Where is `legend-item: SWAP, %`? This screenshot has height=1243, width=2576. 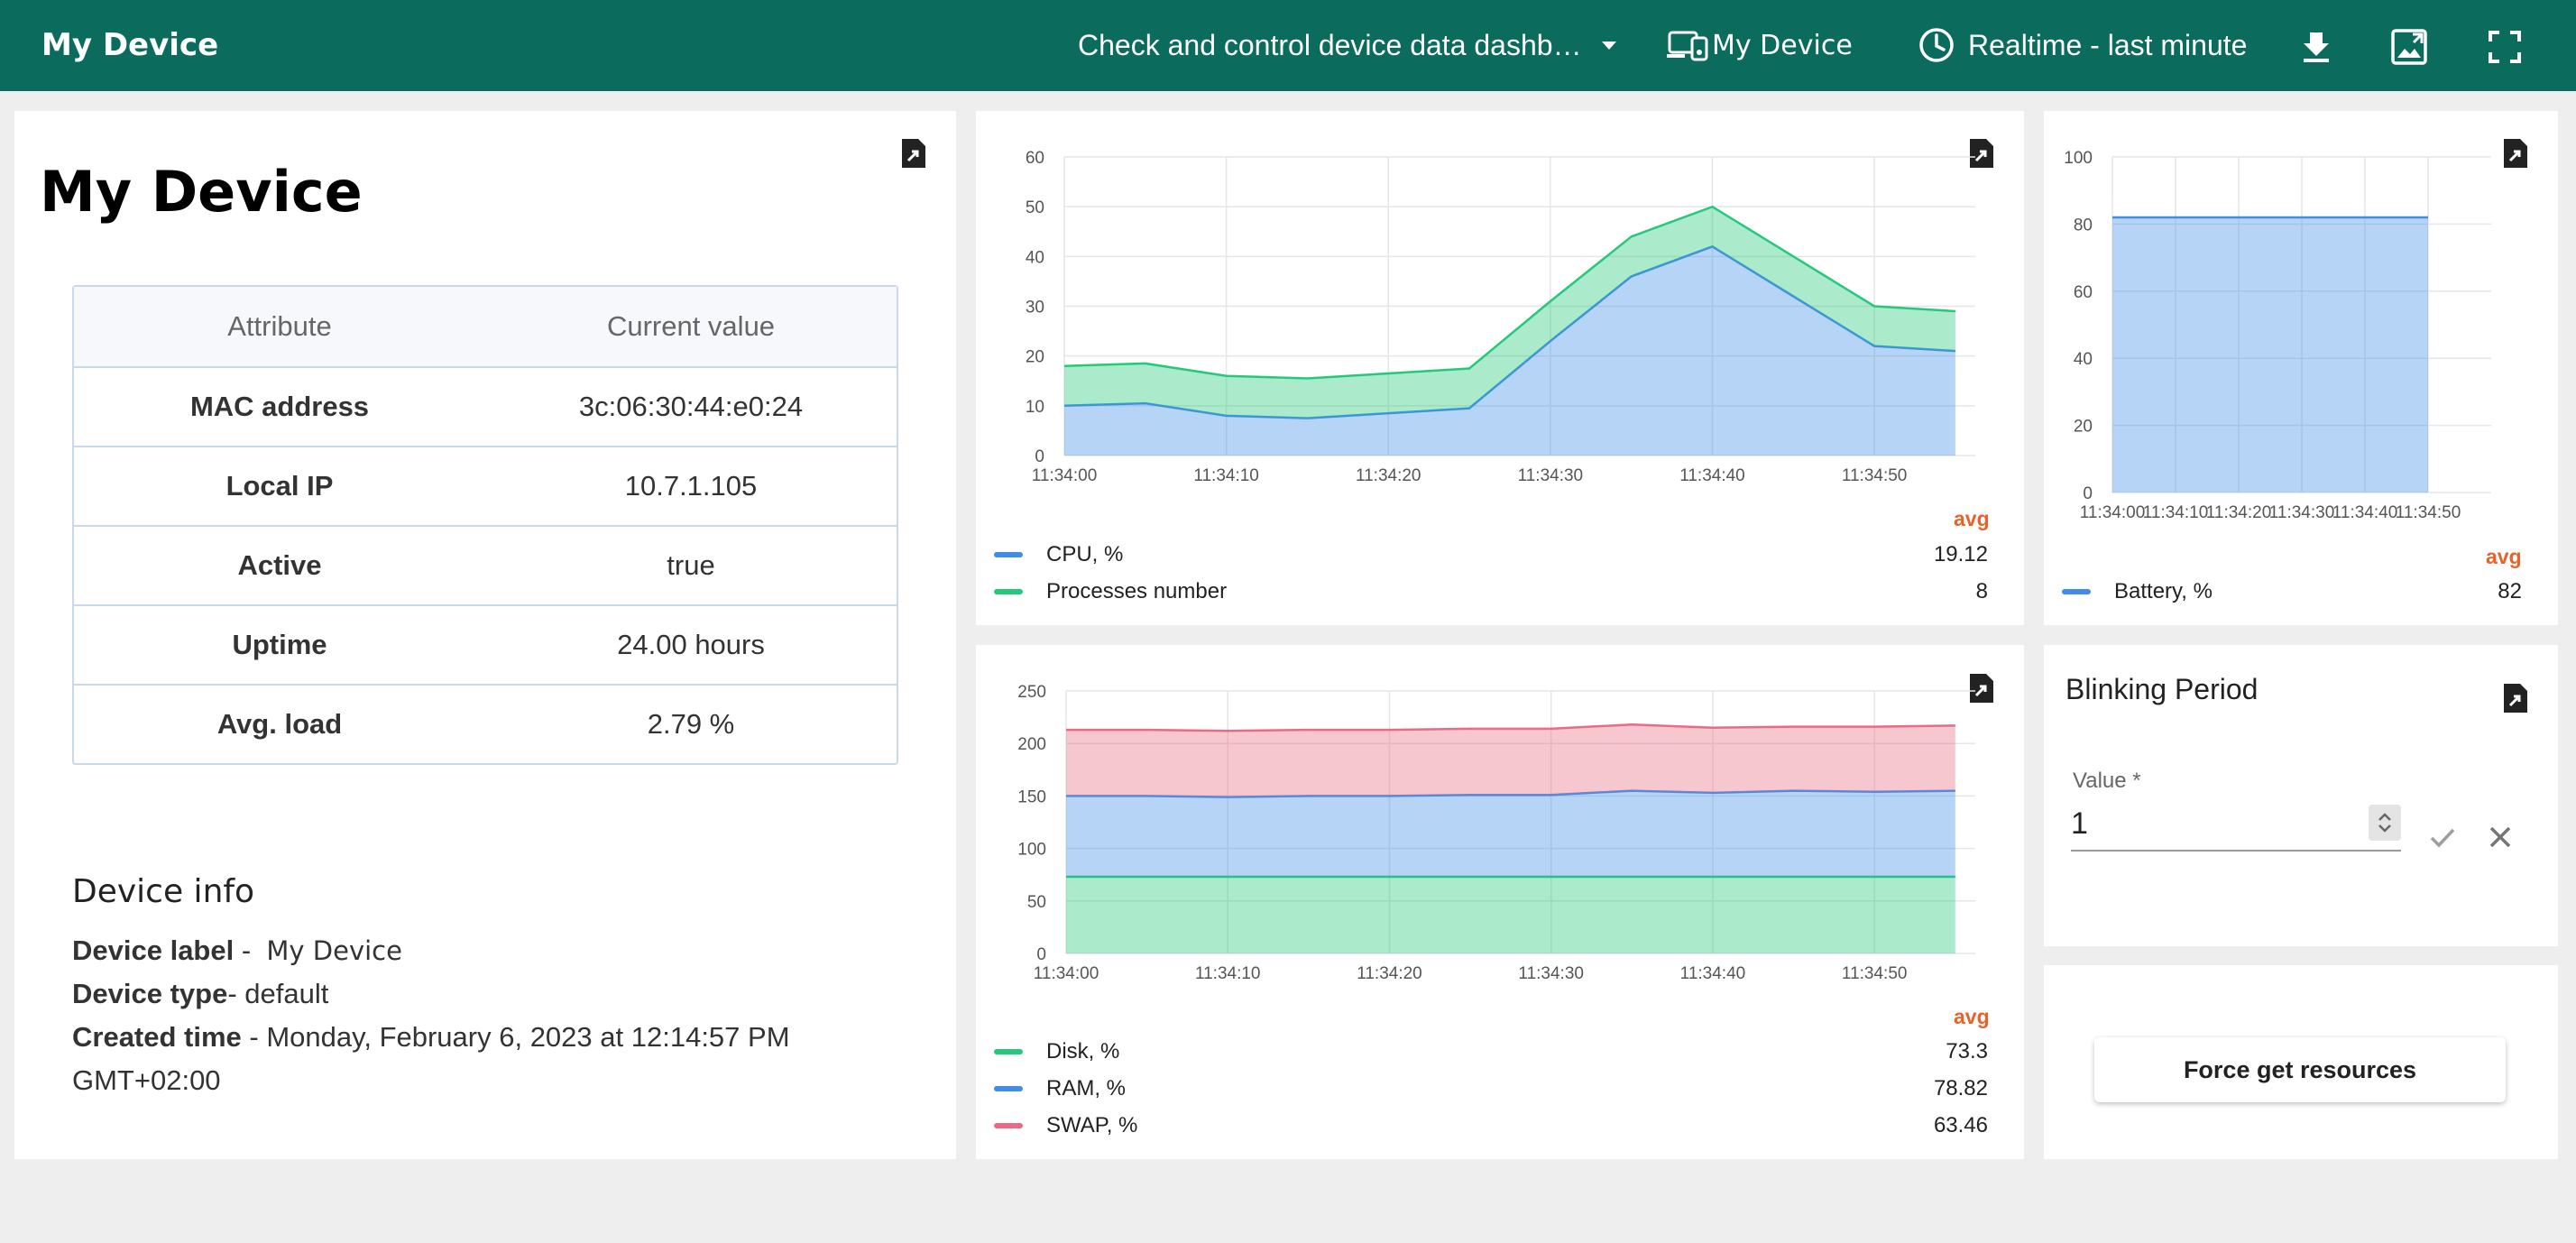 legend-item: SWAP, % is located at coordinates (1066, 1125).